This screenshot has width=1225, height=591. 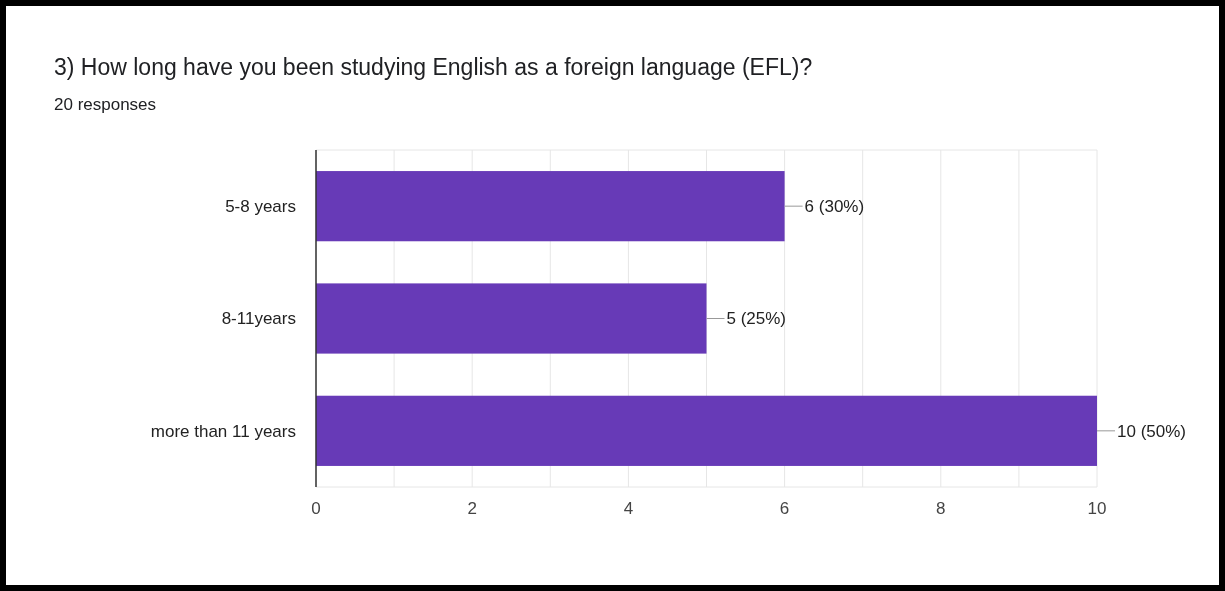 I want to click on y-tick-label: 5-8 years, so click(x=260, y=207).